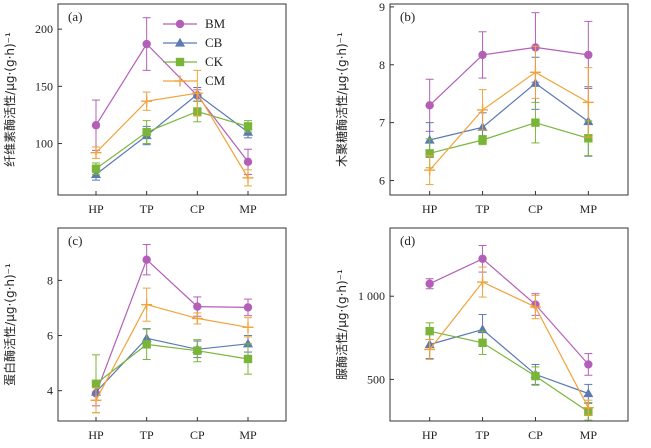 The height and width of the screenshot is (448, 651). I want to click on legend: BM CB CK CM, so click(194, 52).